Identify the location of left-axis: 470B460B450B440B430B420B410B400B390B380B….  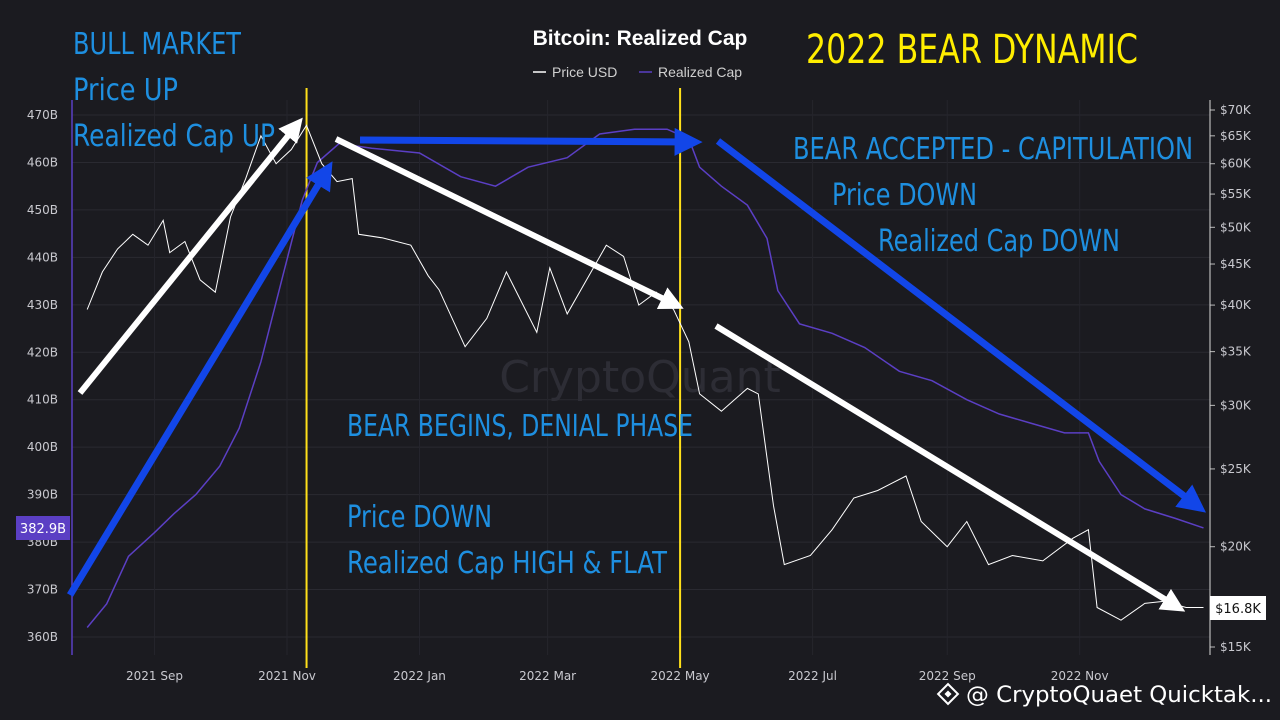
(42, 376).